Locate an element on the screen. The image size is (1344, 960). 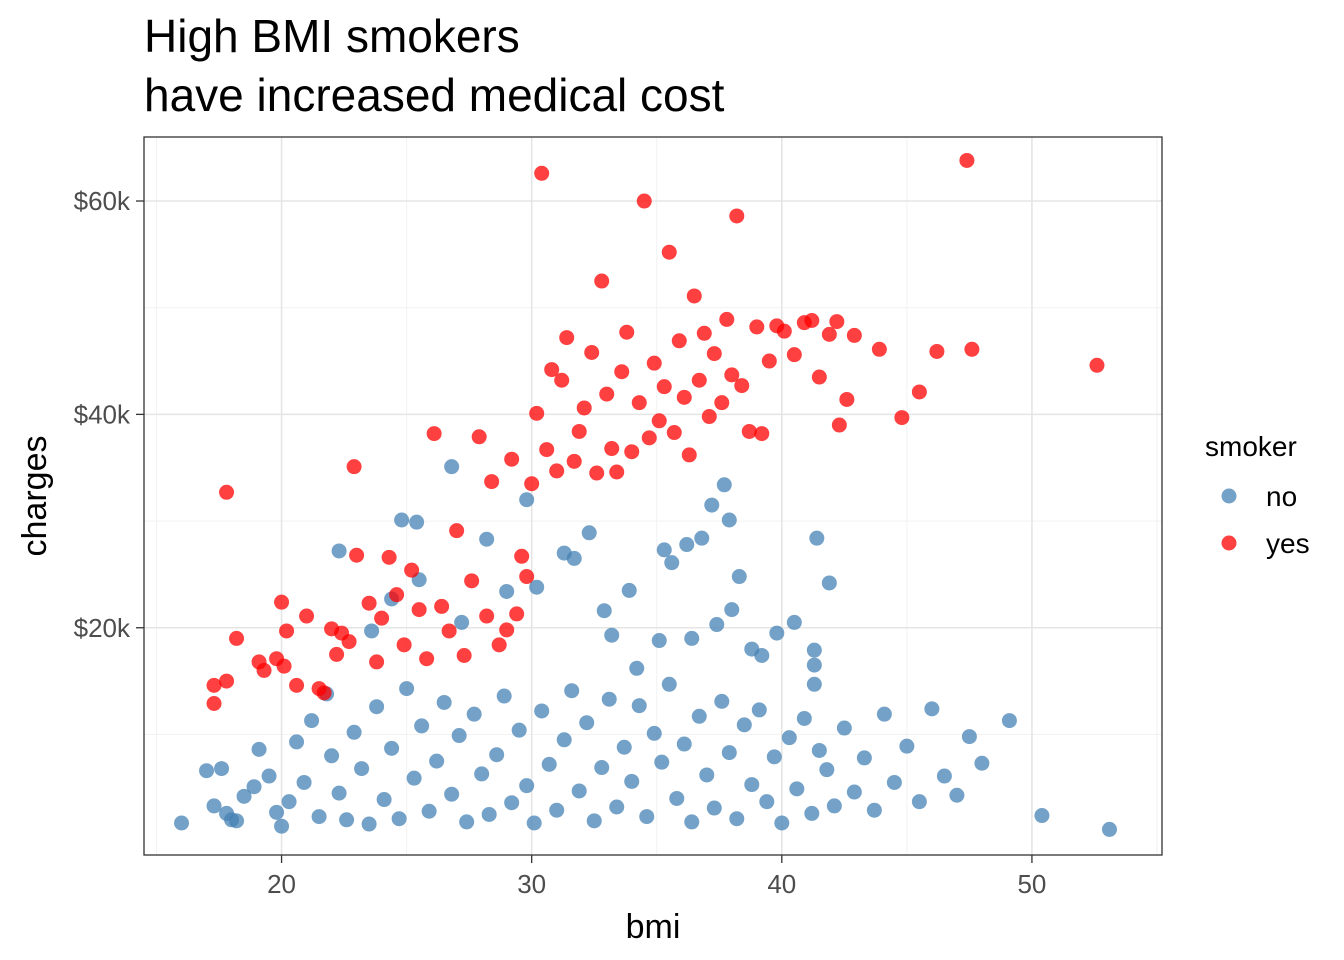
x-axis-tick-label: 40 is located at coordinates (781, 884).